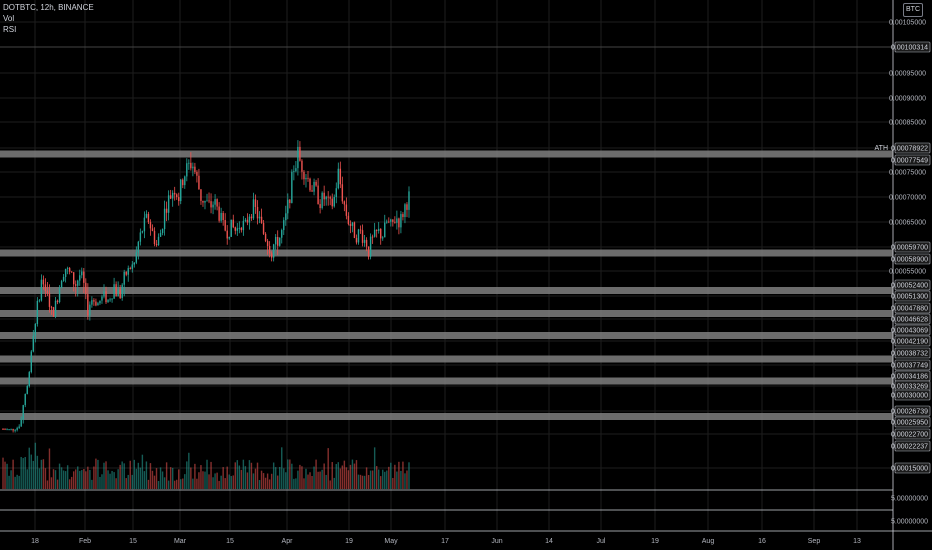 This screenshot has height=550, width=932. What do you see at coordinates (230, 541) in the screenshot?
I see `time-tick-label: 15` at bounding box center [230, 541].